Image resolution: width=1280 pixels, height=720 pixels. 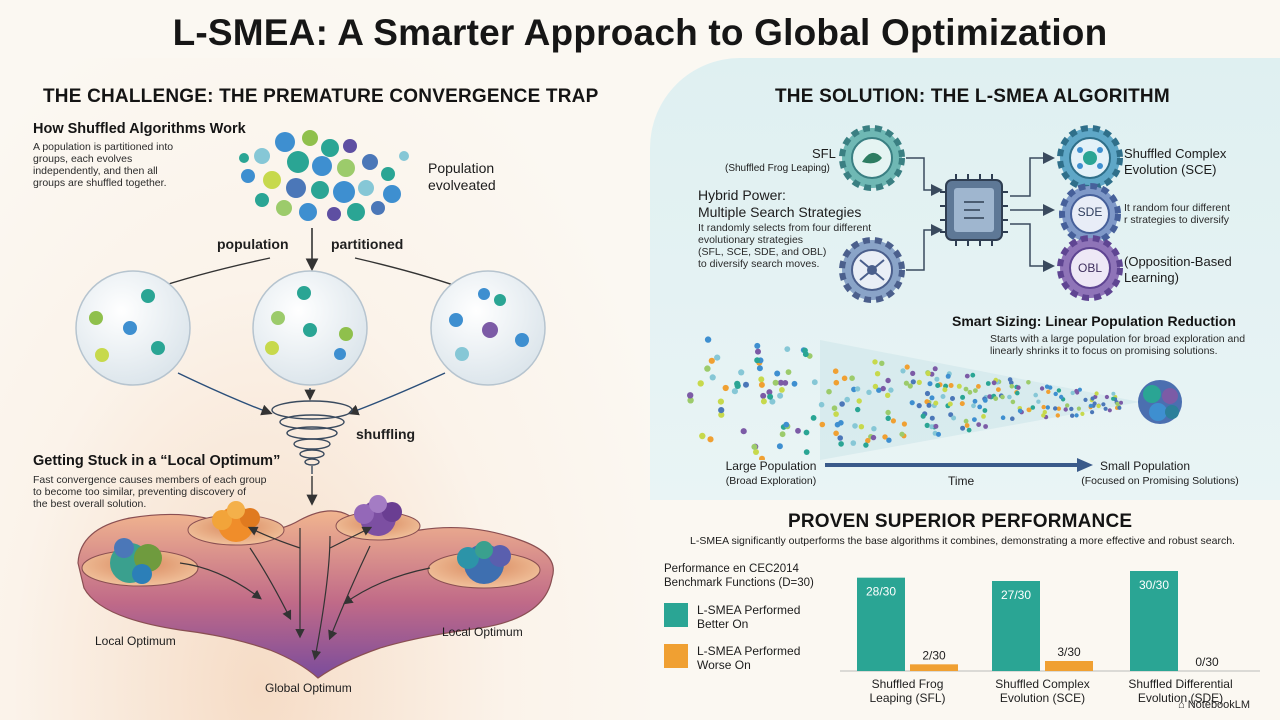 I want to click on partitioned-label: partitioned, so click(x=367, y=244).